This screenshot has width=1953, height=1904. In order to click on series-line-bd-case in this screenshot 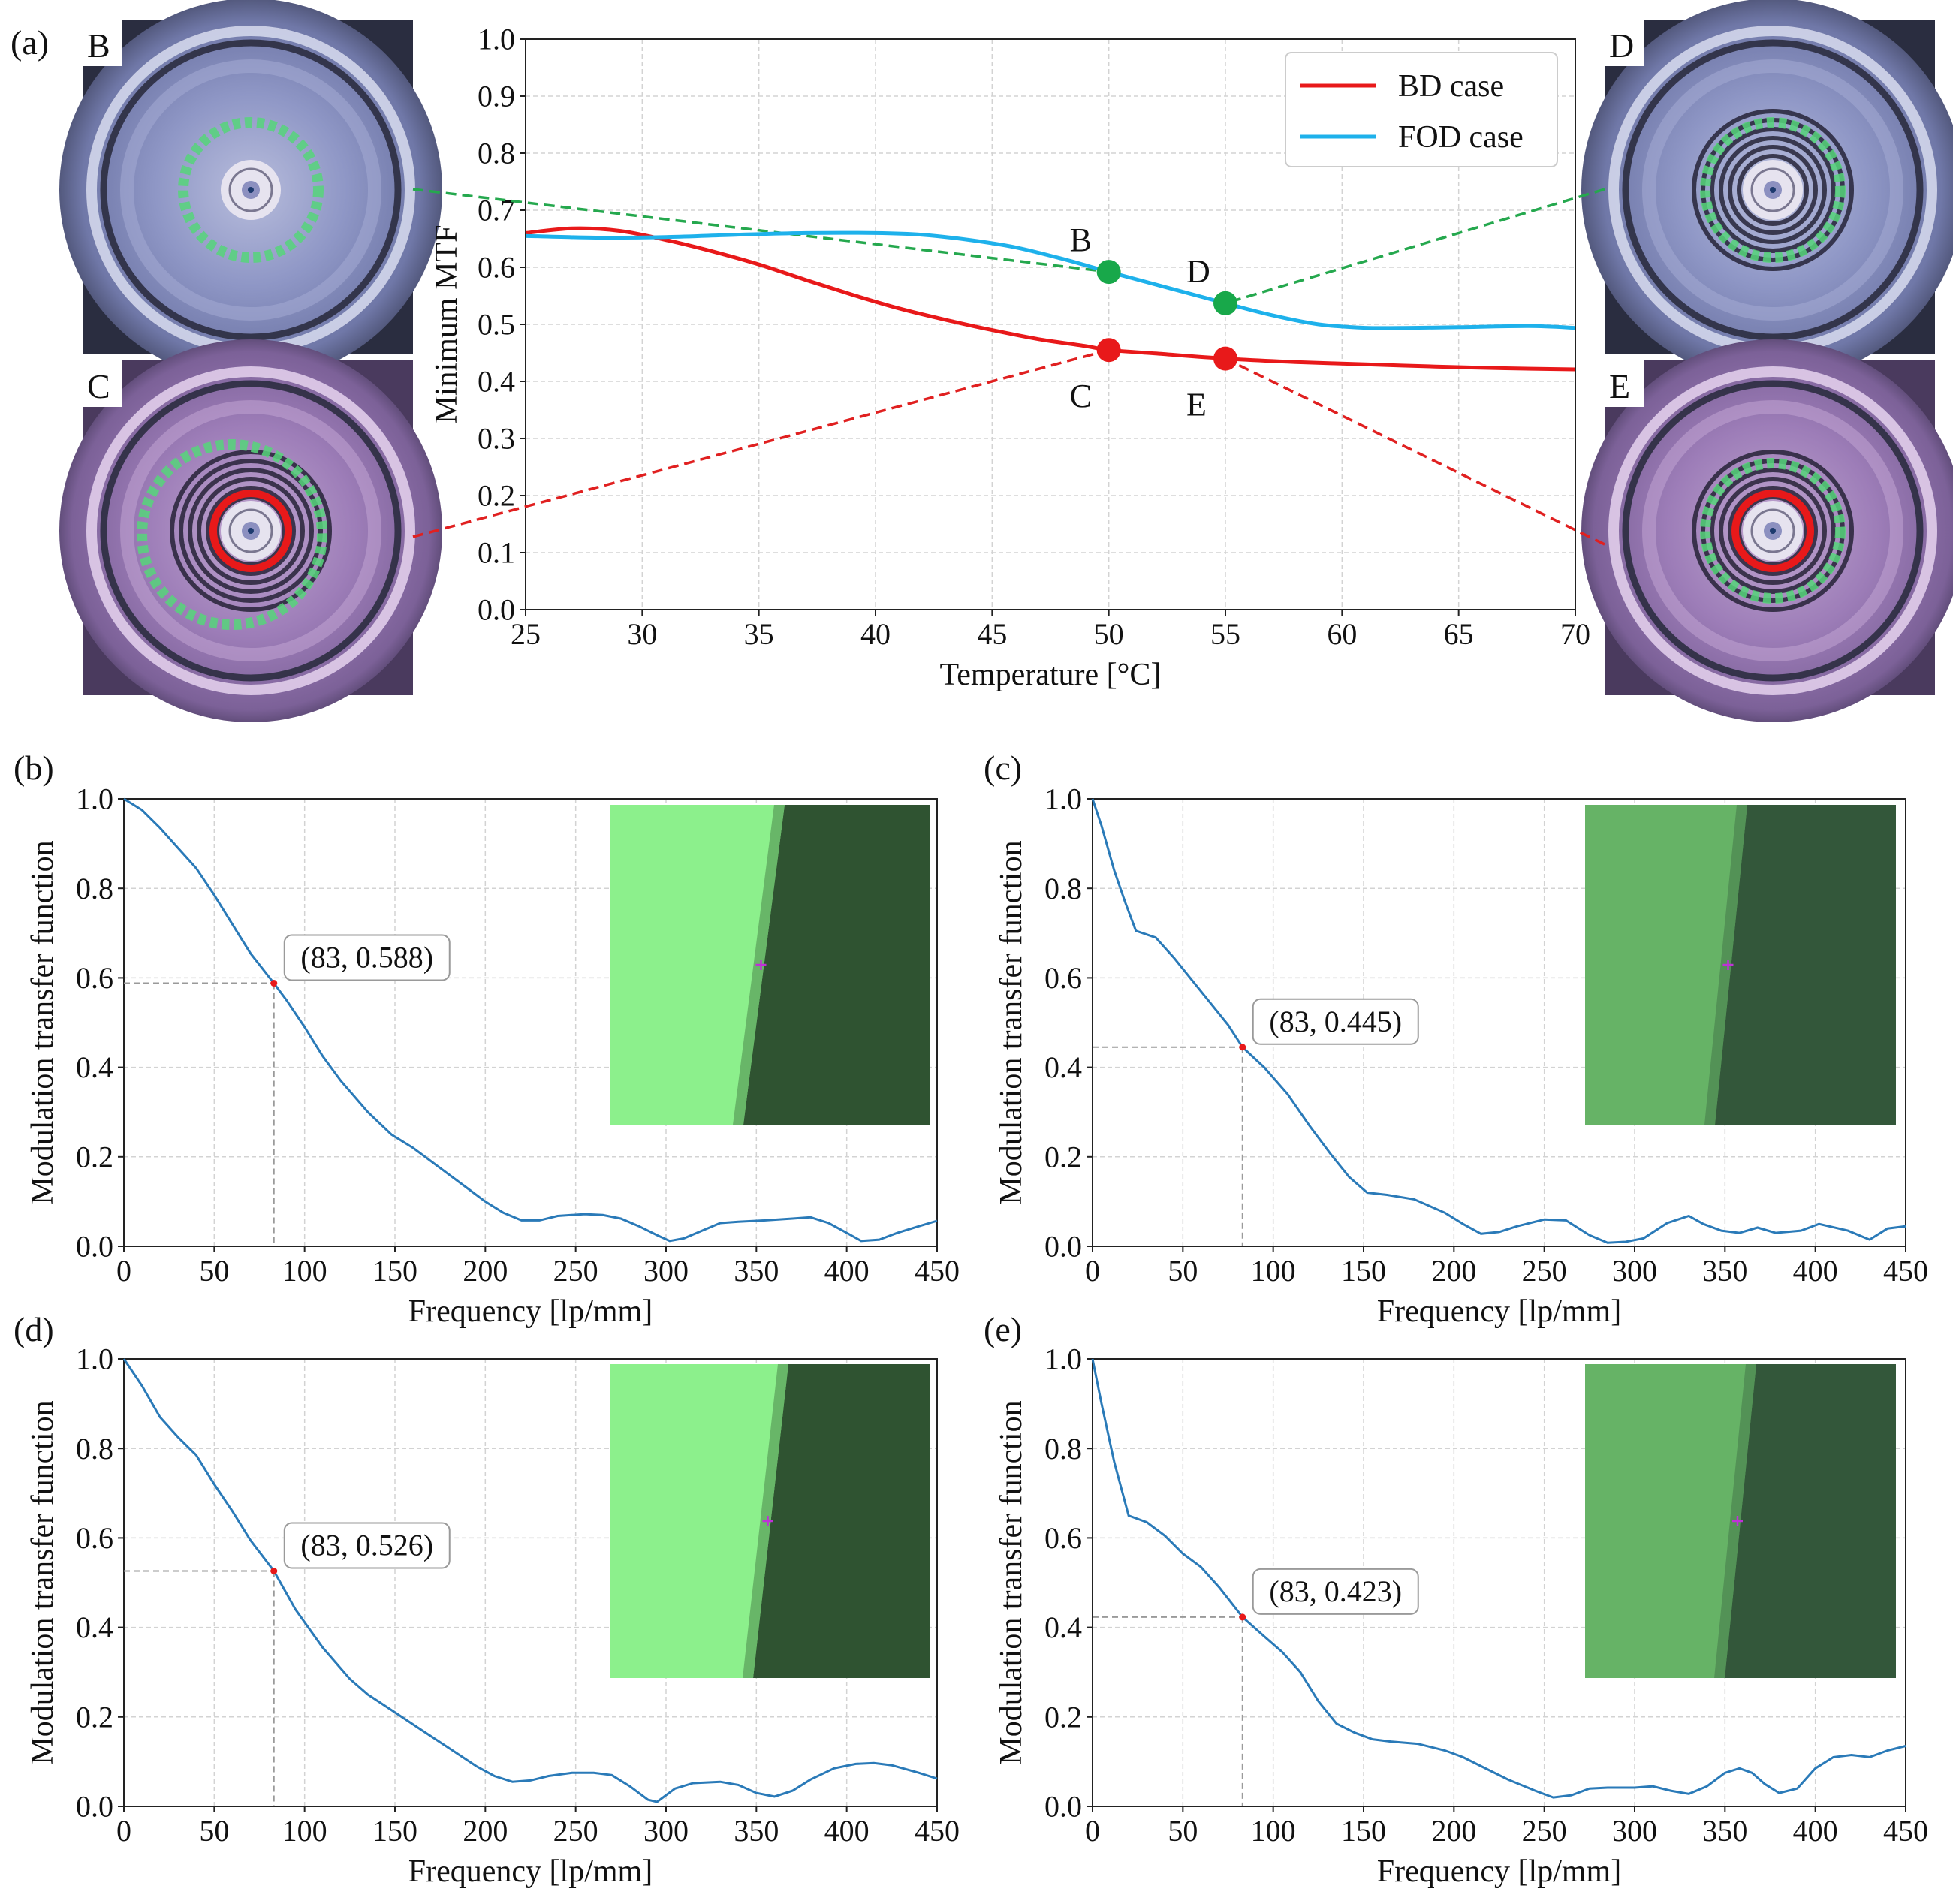, I will do `click(1050, 299)`.